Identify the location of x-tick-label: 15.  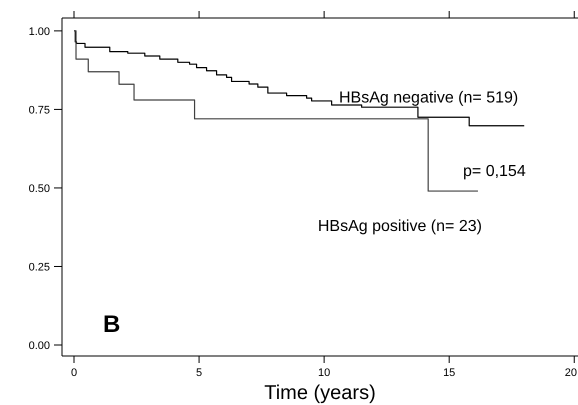
(449, 373).